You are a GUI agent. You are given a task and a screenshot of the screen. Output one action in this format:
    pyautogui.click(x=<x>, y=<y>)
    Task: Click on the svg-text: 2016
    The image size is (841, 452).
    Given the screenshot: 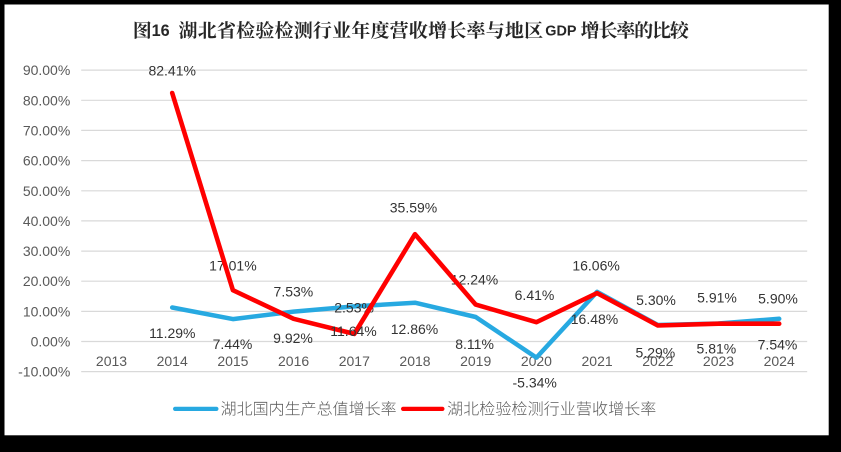 What is the action you would take?
    pyautogui.click(x=293, y=361)
    